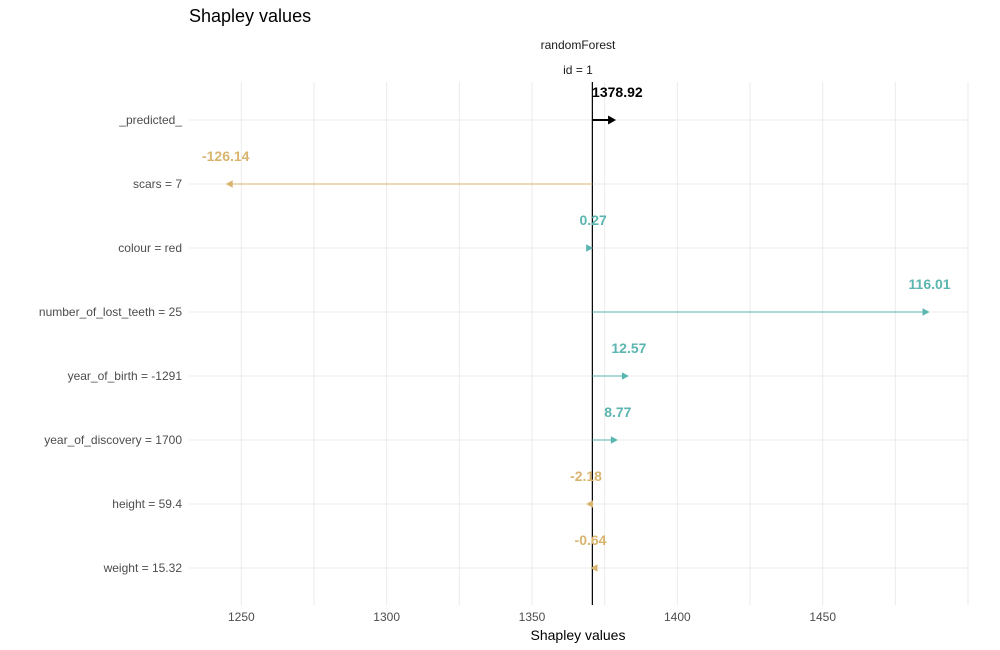  I want to click on x-tick-label: 1450, so click(822, 617).